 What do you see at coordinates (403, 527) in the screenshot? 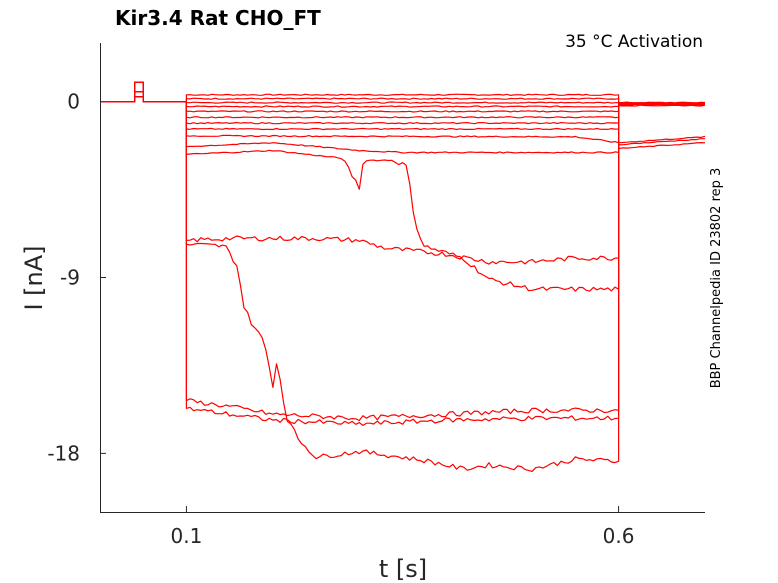
I see `x-ticks: 0.1 0.6` at bounding box center [403, 527].